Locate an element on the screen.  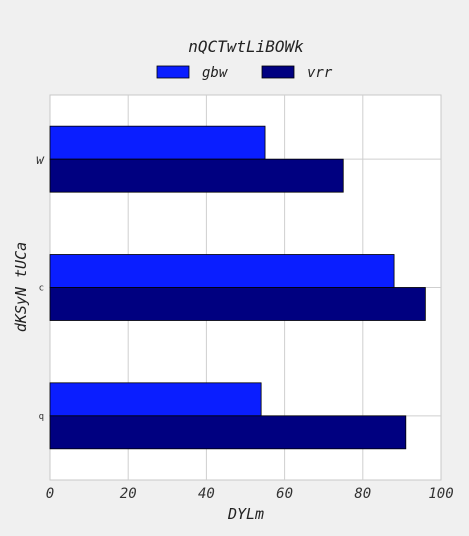
bar-vrr-c is located at coordinates (237, 304).